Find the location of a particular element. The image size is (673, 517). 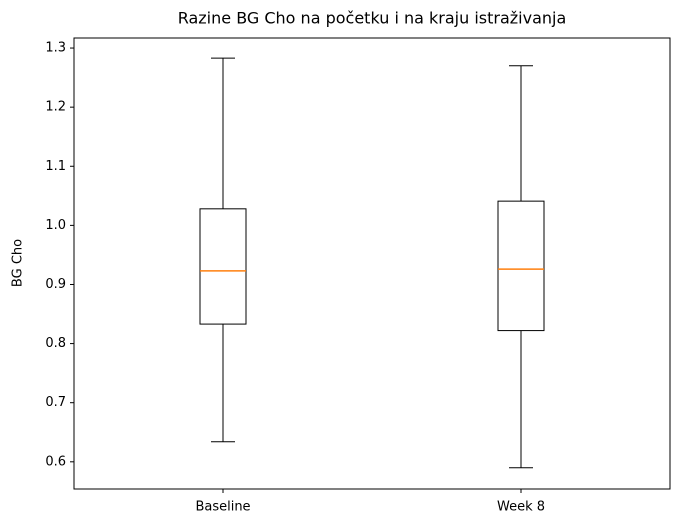

y-tick-label: 1.1 is located at coordinates (55, 166).